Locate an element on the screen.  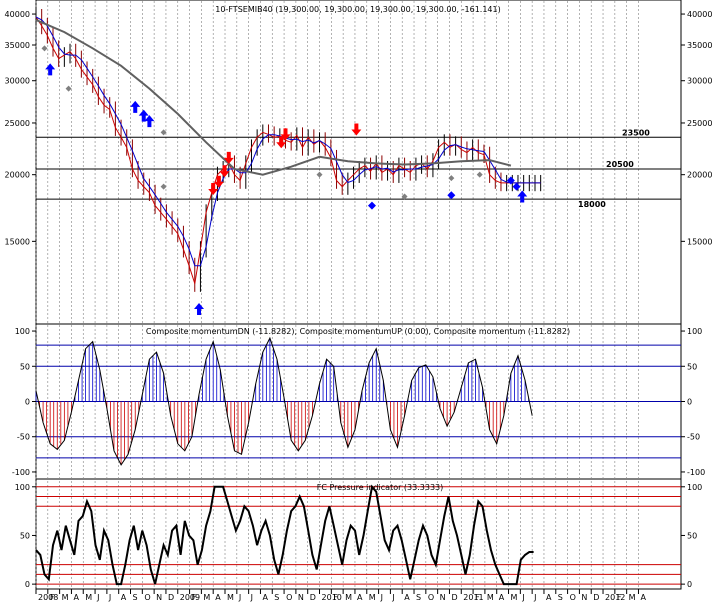
y-tick-label: -50 is located at coordinates (693, 437).